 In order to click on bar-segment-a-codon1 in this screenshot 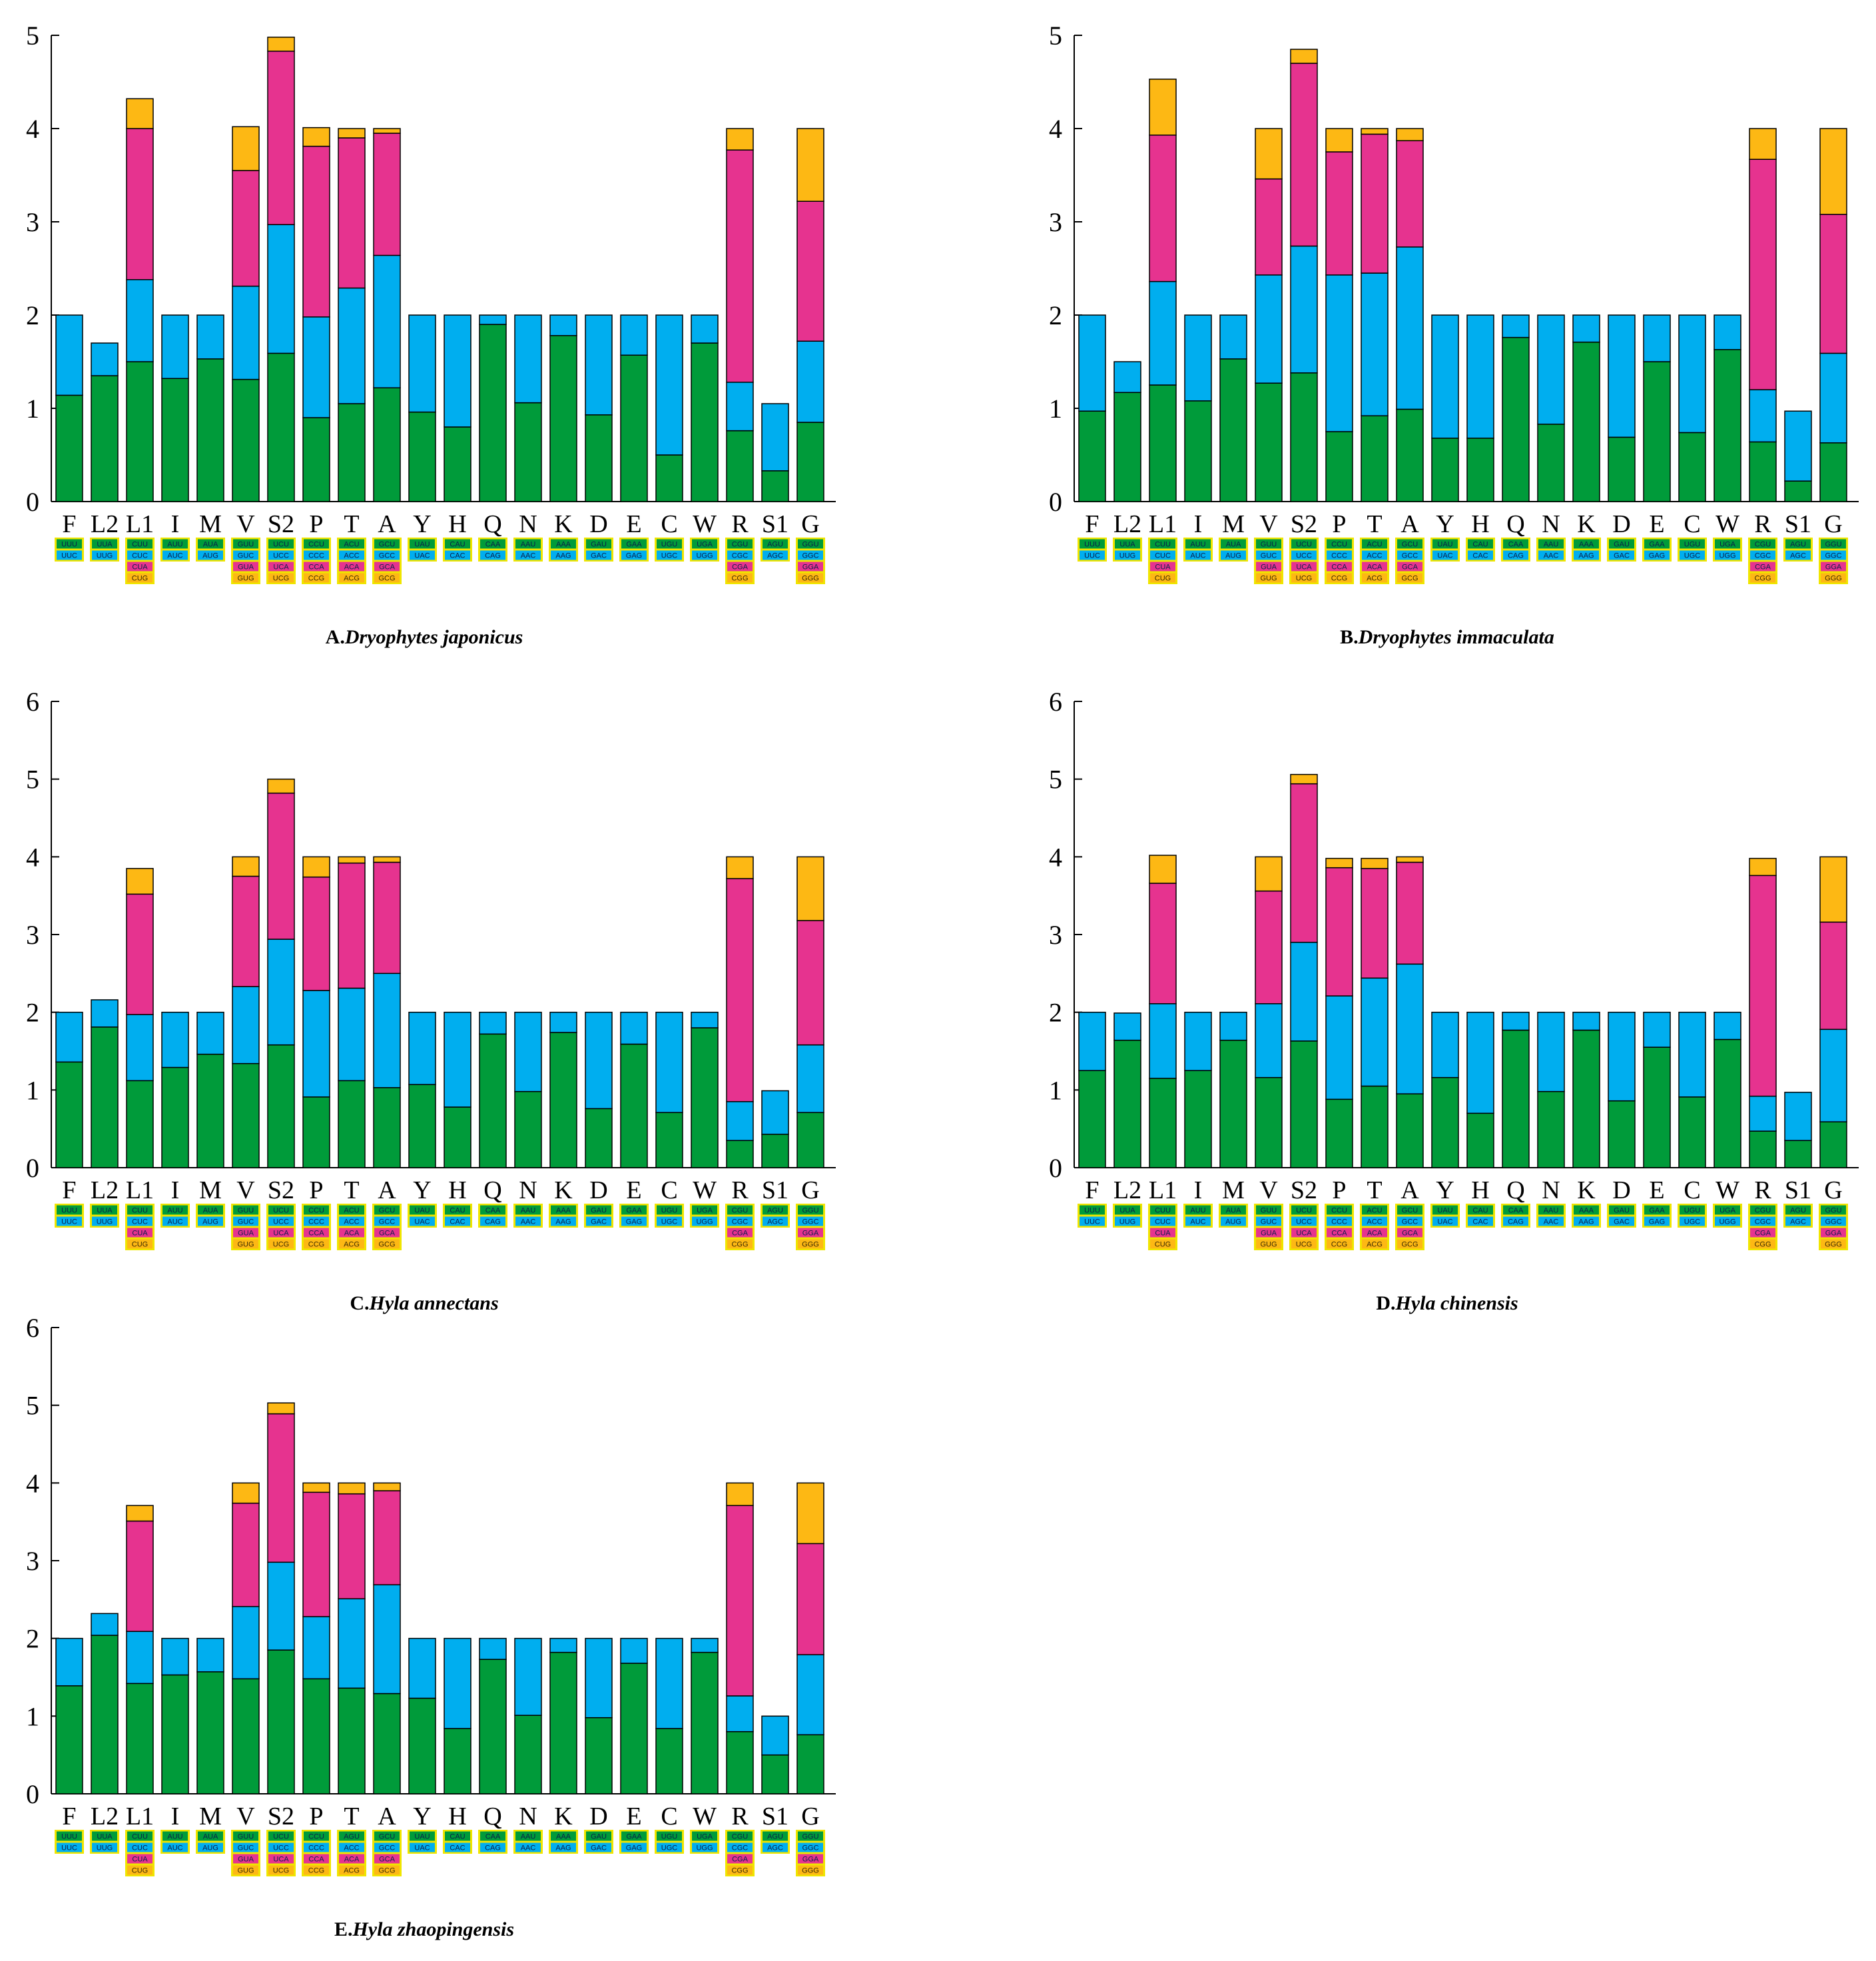, I will do `click(1410, 455)`.